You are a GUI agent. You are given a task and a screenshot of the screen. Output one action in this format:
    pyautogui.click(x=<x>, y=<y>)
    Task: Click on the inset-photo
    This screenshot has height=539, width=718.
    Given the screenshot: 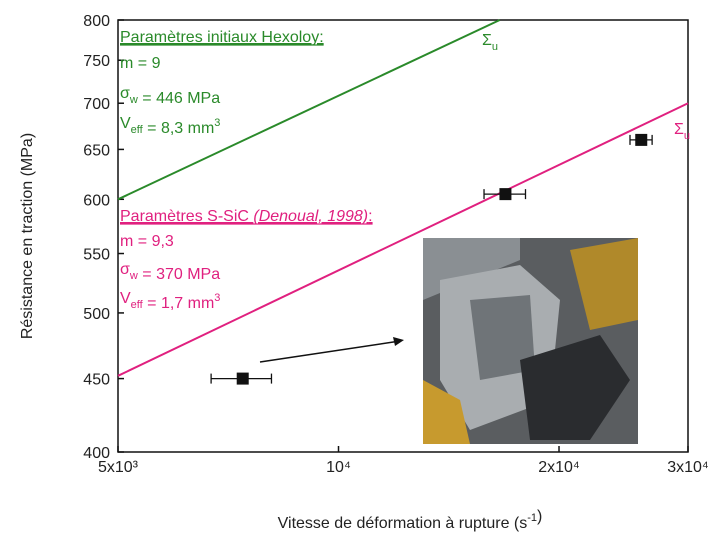 What is the action you would take?
    pyautogui.click(x=530, y=341)
    